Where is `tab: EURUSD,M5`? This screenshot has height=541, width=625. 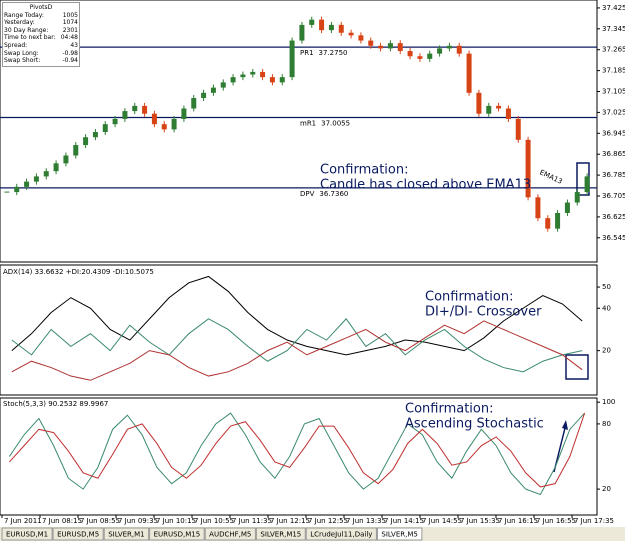 tab: EURUSD,M5 is located at coordinates (78, 534).